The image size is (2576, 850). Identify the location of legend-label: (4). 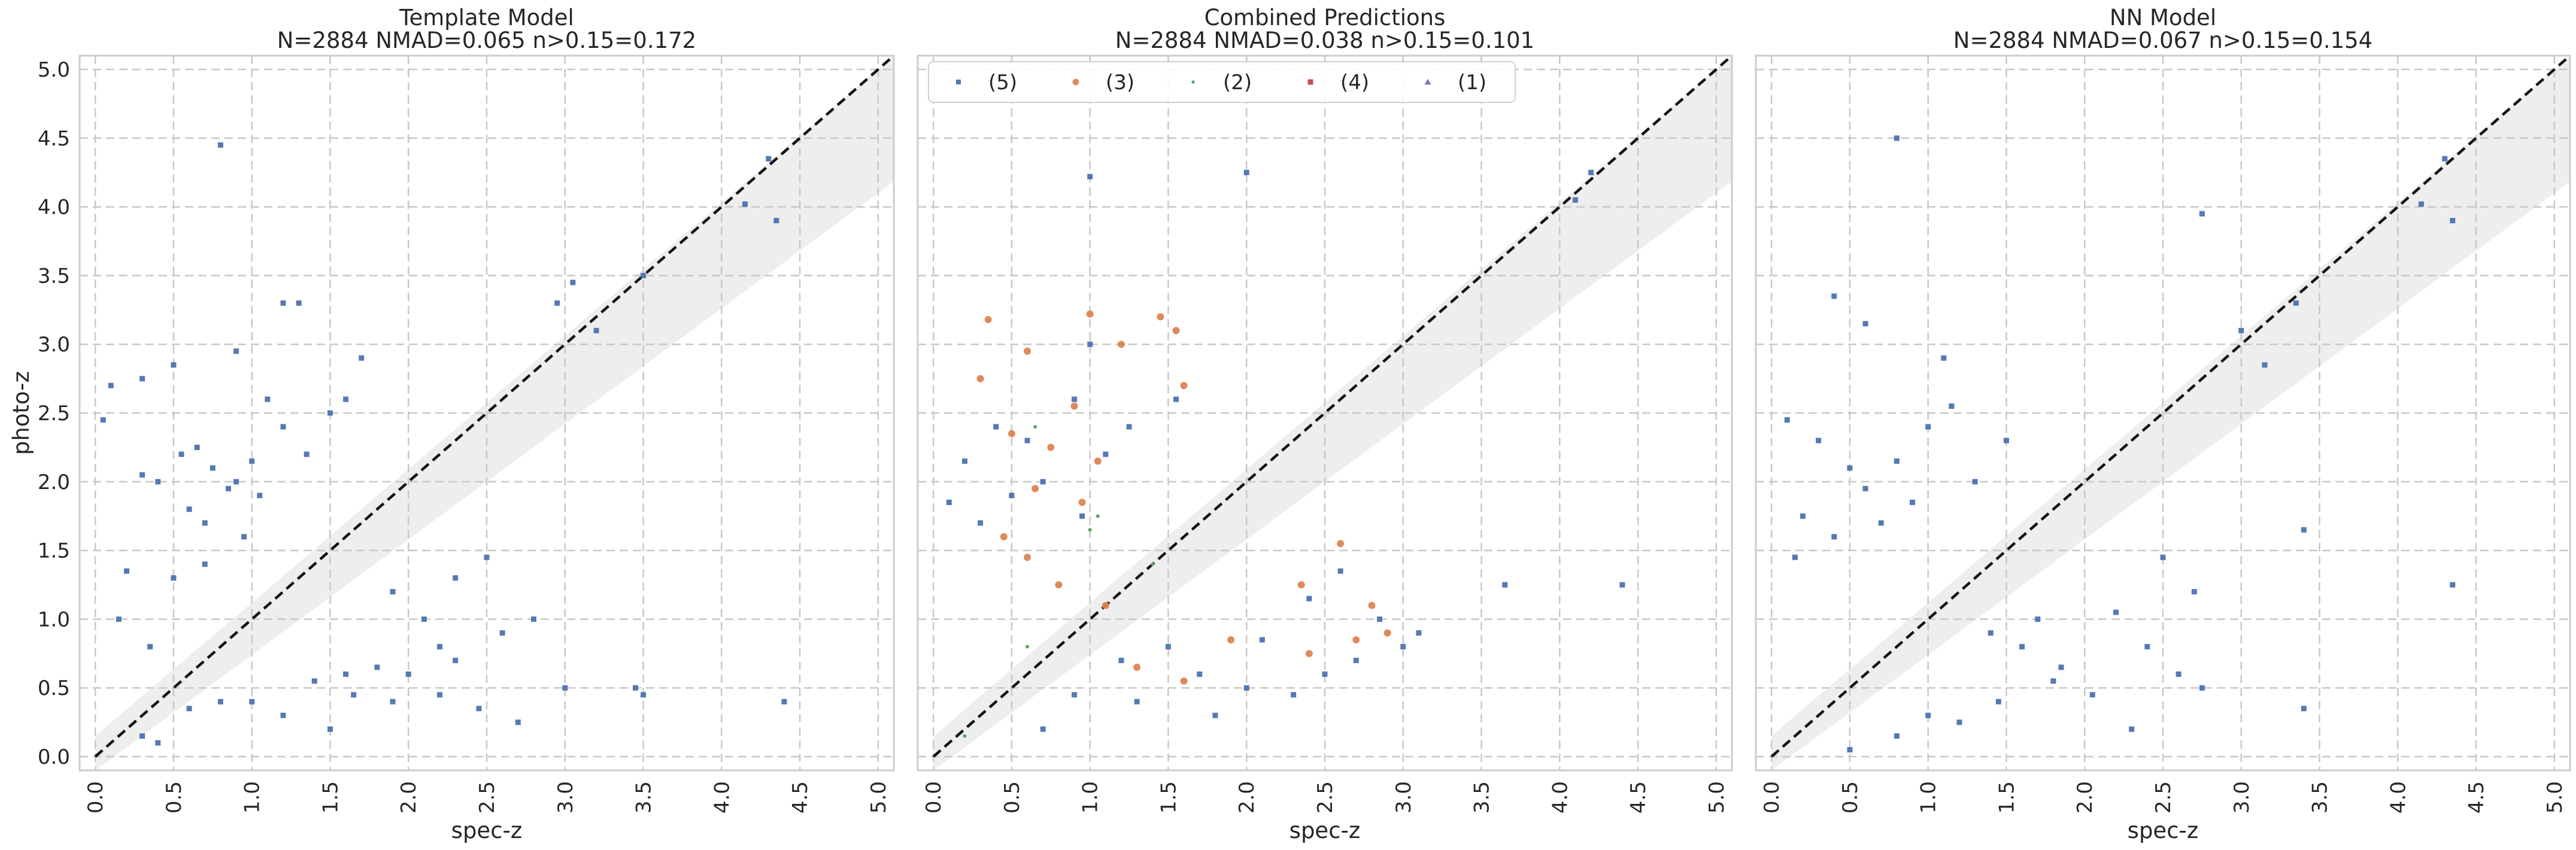
(1354, 83).